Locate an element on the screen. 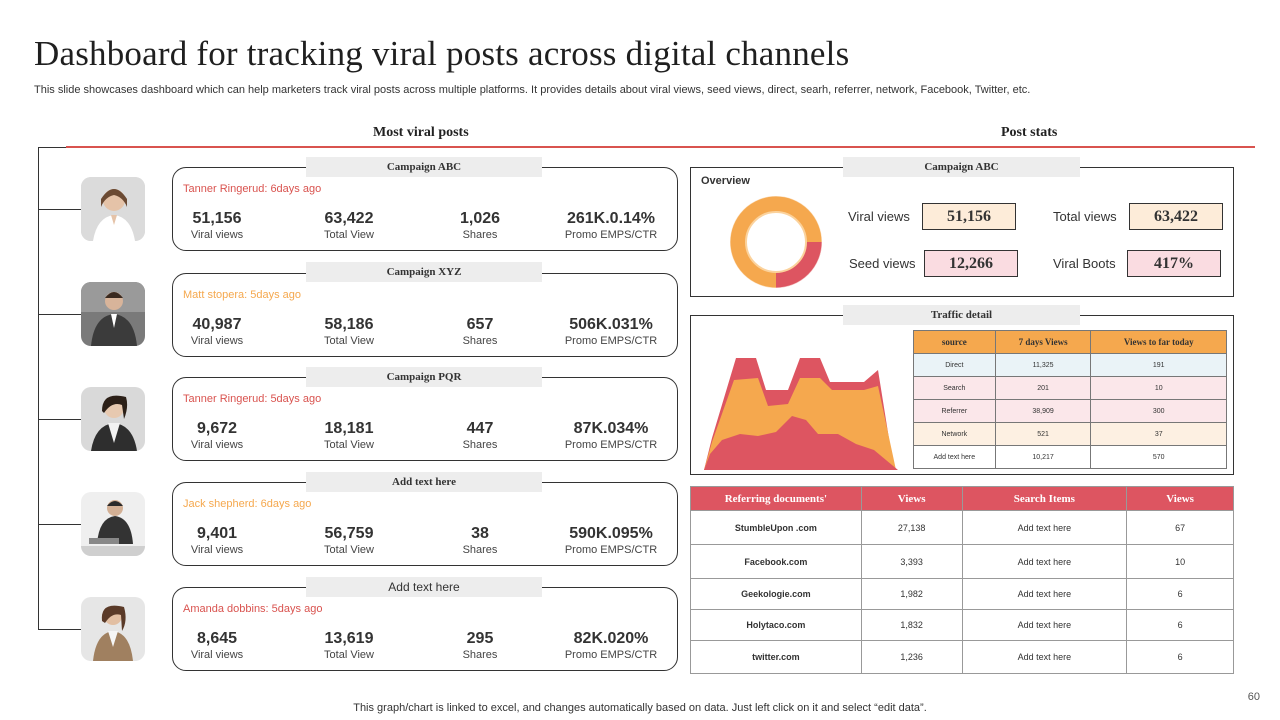 This screenshot has height=720, width=1280. traffic-area-chart is located at coordinates (801, 414).